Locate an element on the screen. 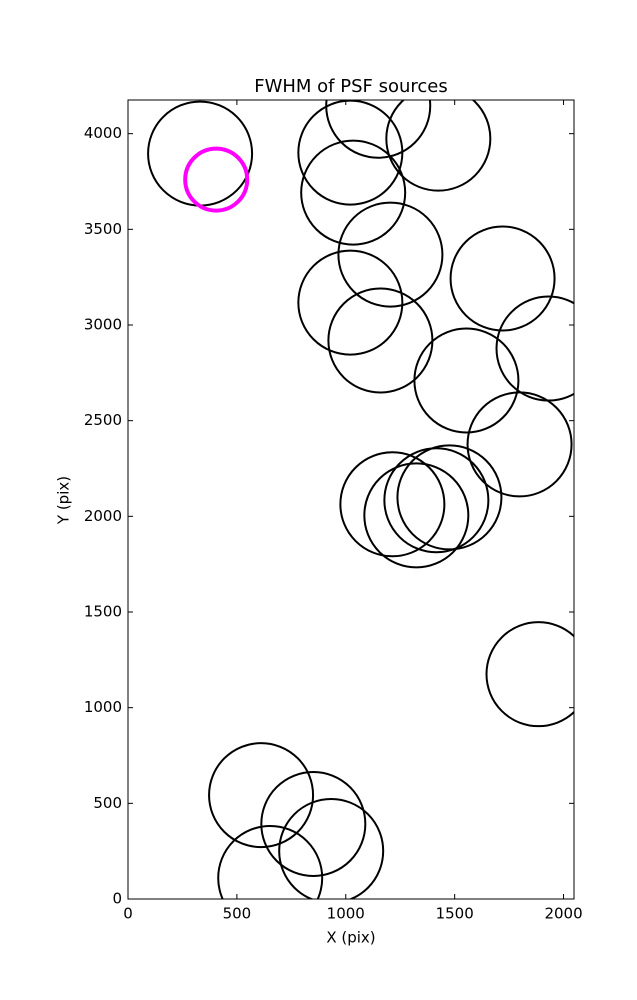 The image size is (637, 1000). y-tick-label: 500 is located at coordinates (107, 803).